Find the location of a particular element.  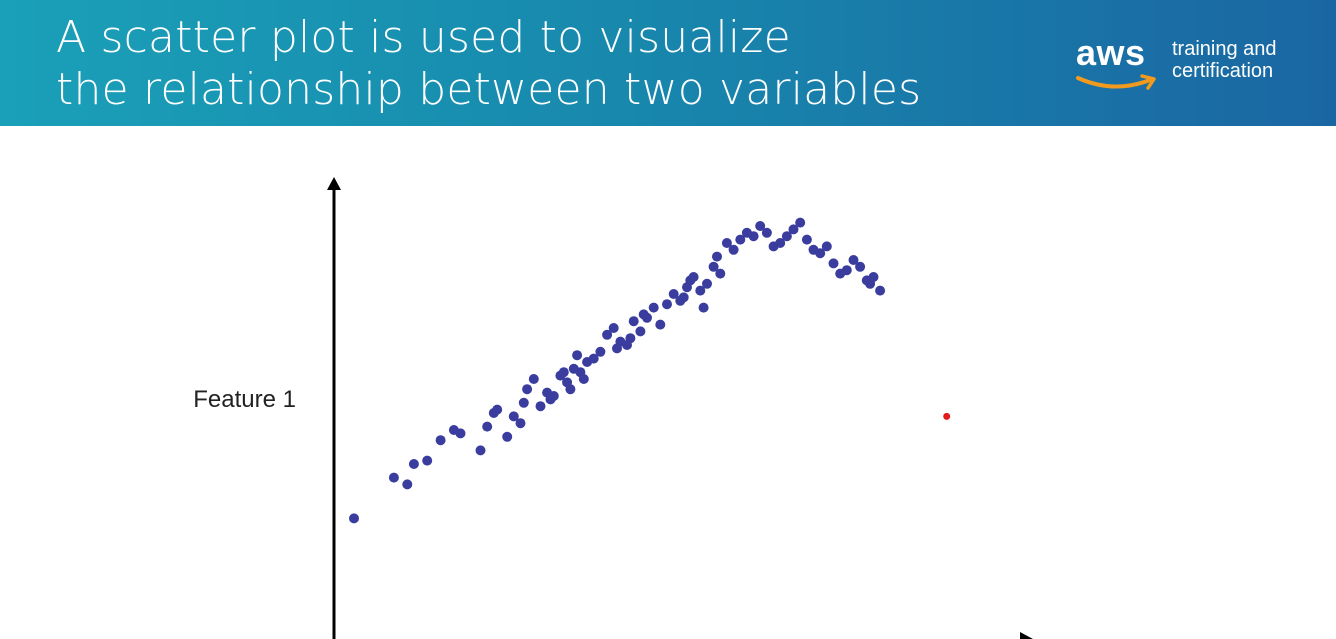

chart-annotations is located at coordinates (947, 416).